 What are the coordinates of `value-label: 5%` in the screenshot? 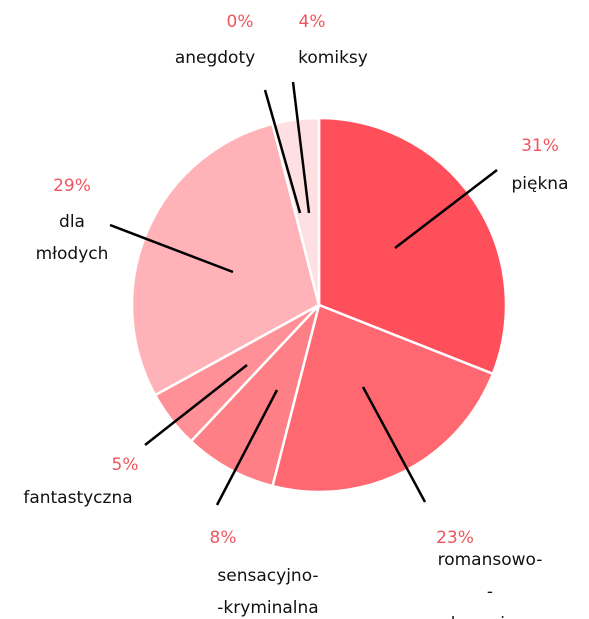 It's located at (125, 465).